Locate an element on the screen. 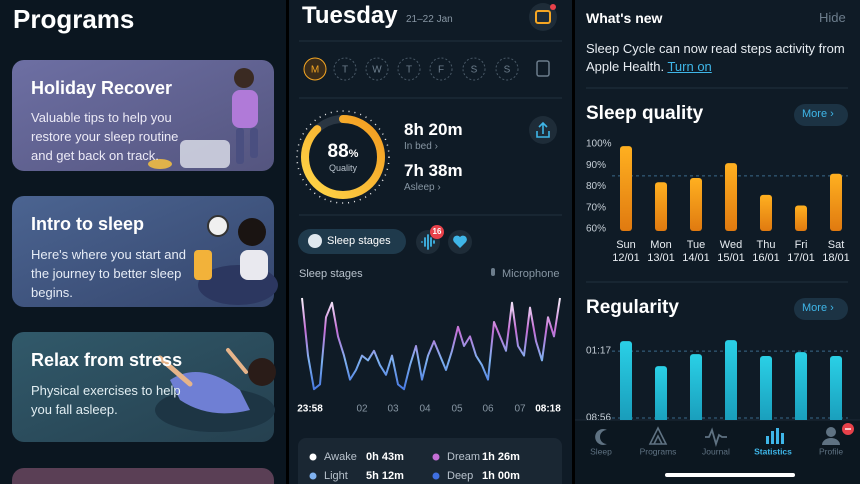  nav-label: Journal is located at coordinates (716, 451).